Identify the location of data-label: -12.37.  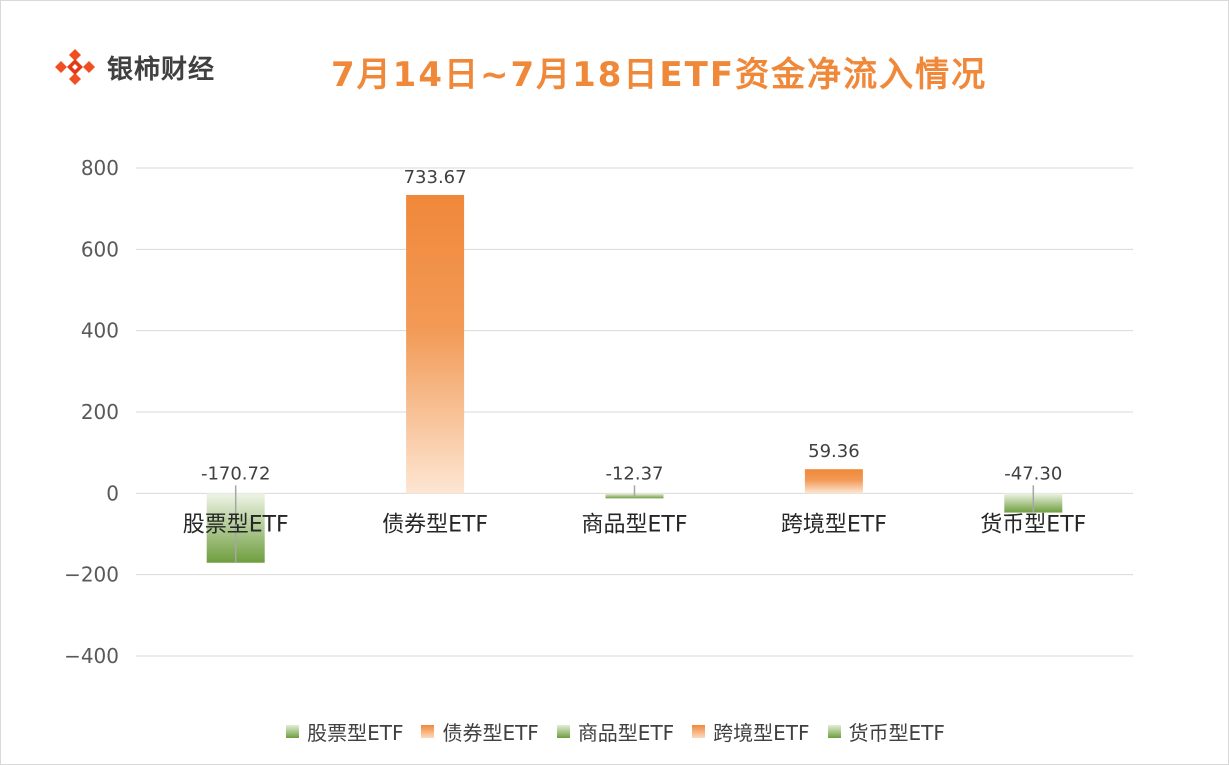
(634, 473).